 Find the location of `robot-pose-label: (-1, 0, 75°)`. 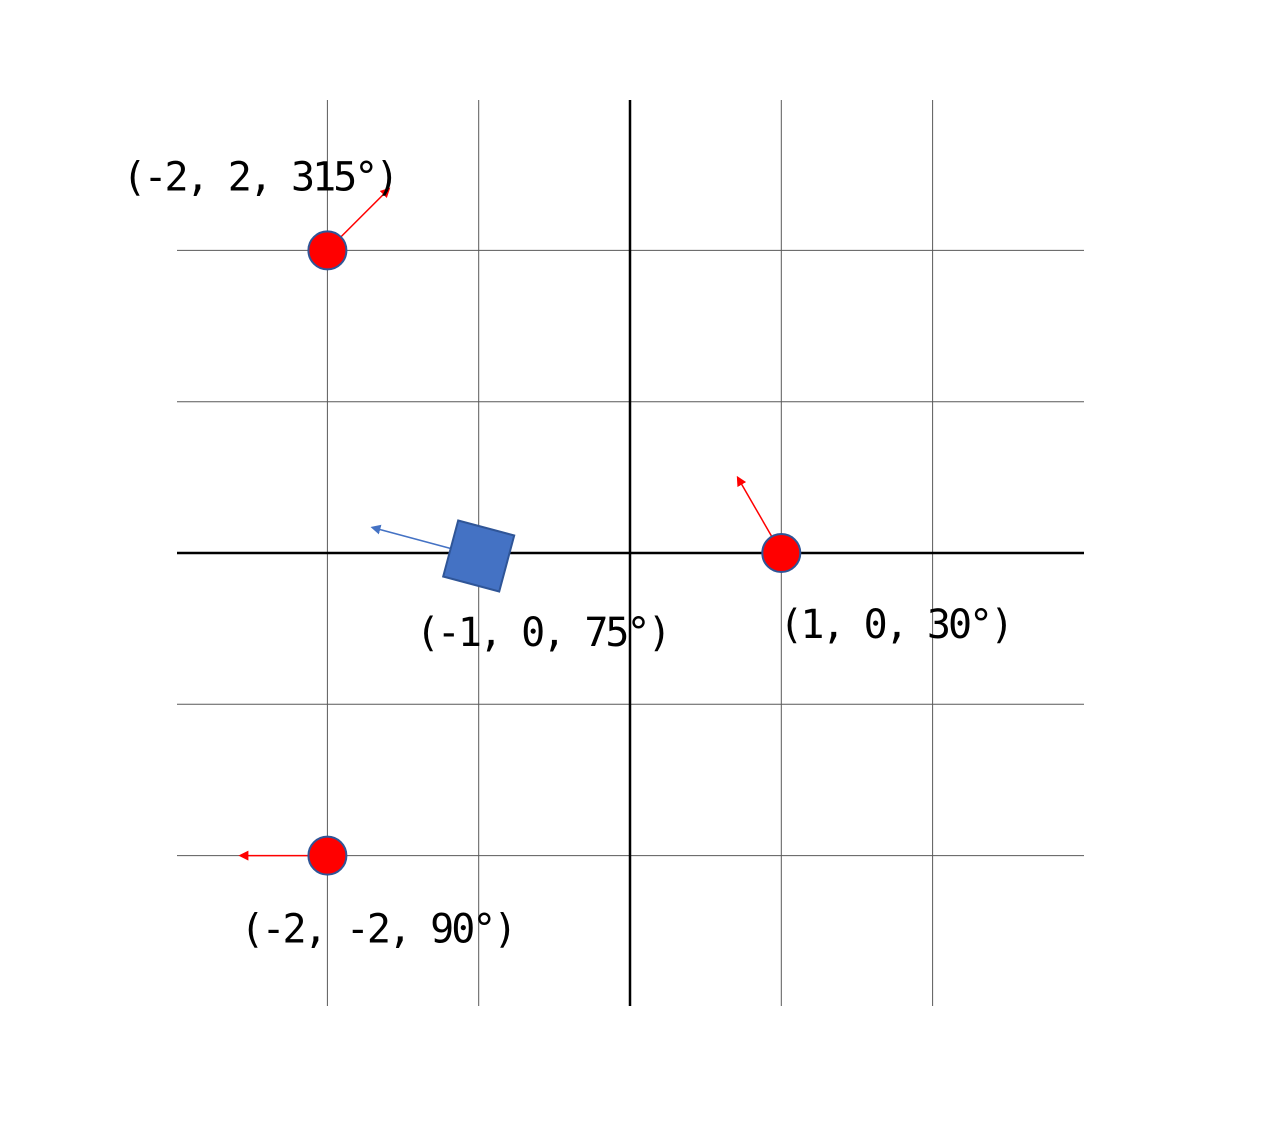

robot-pose-label: (-1, 0, 75°) is located at coordinates (542, 633).